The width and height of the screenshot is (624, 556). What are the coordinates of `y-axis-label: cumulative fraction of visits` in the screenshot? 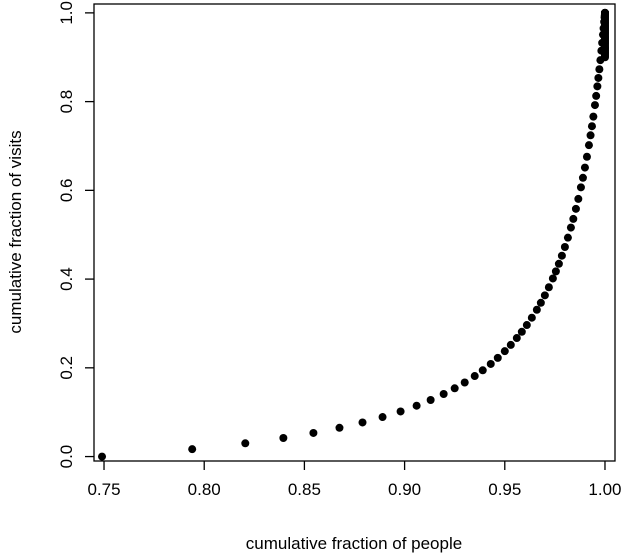 It's located at (15, 231).